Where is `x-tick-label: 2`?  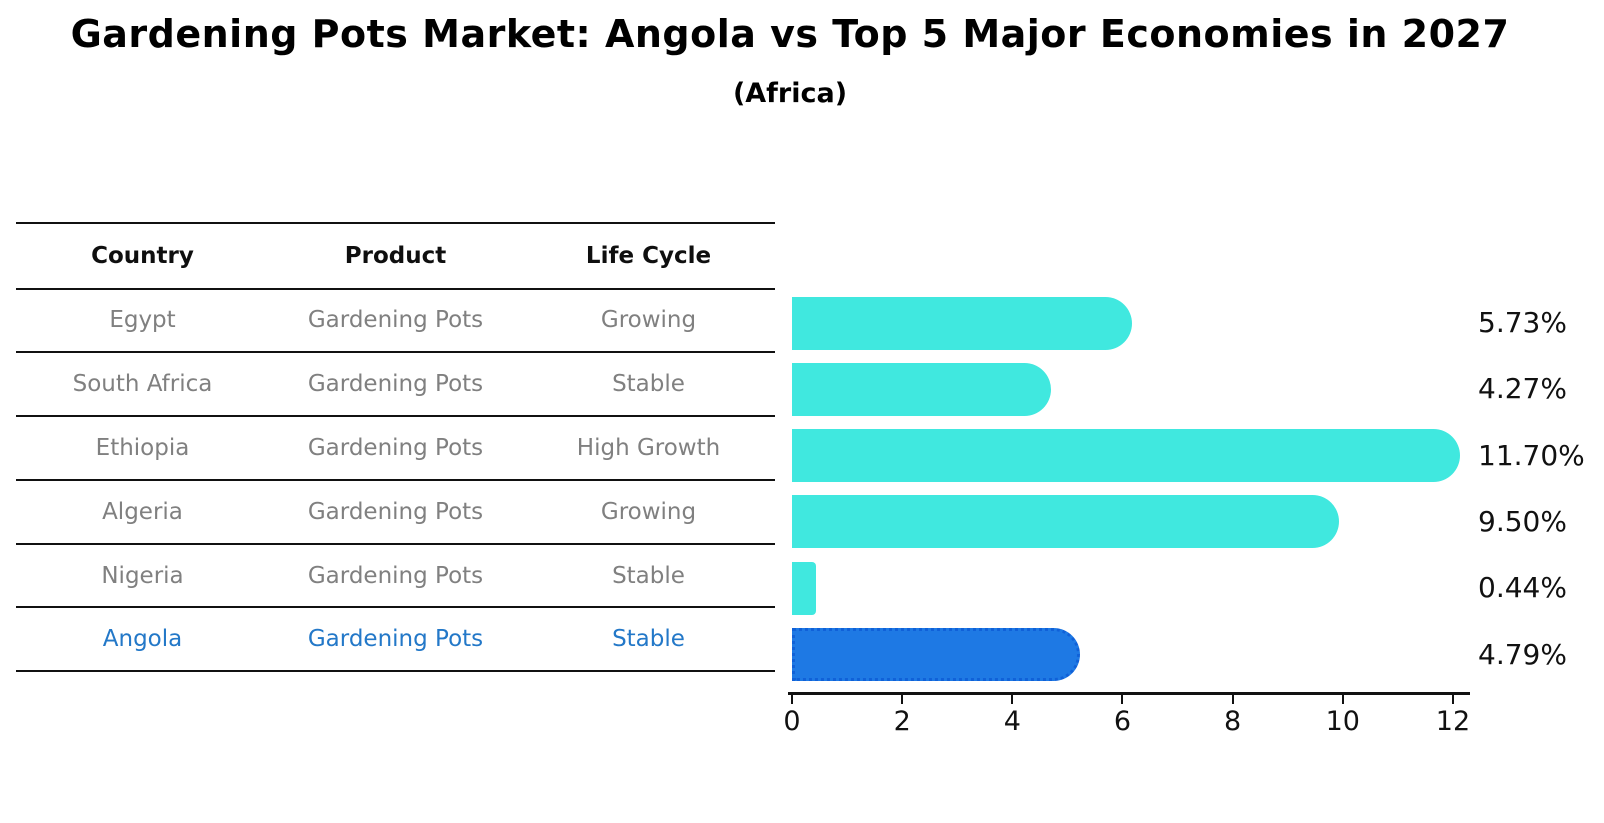
x-tick-label: 2 is located at coordinates (902, 721).